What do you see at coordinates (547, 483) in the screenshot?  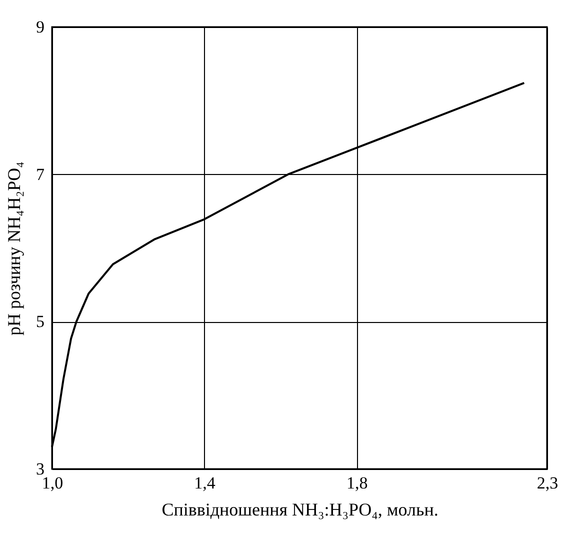 I see `x-tick-label: 2,3` at bounding box center [547, 483].